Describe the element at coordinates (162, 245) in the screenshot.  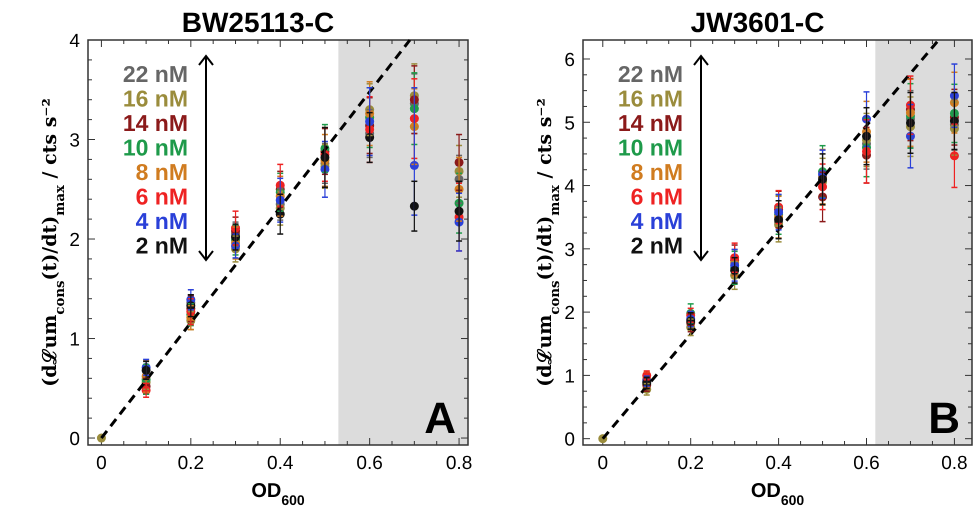
I see `series-label: 2 nM` at that location.